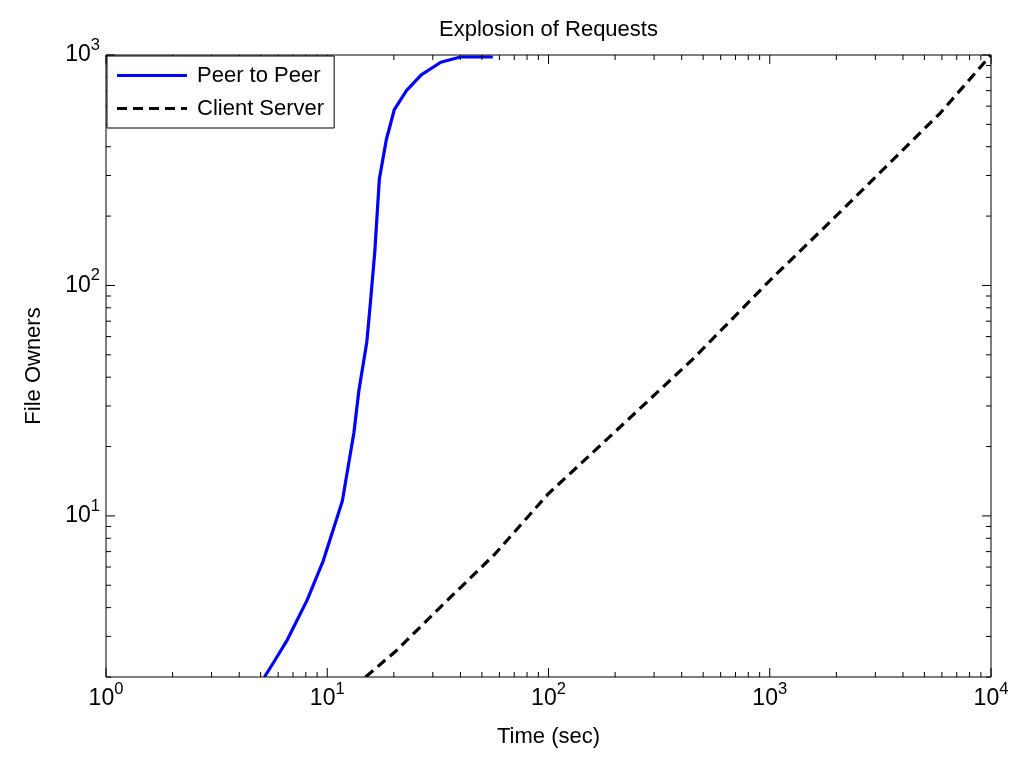 The image size is (1011, 764). I want to click on legend-label: Peer to Peer, so click(259, 74).